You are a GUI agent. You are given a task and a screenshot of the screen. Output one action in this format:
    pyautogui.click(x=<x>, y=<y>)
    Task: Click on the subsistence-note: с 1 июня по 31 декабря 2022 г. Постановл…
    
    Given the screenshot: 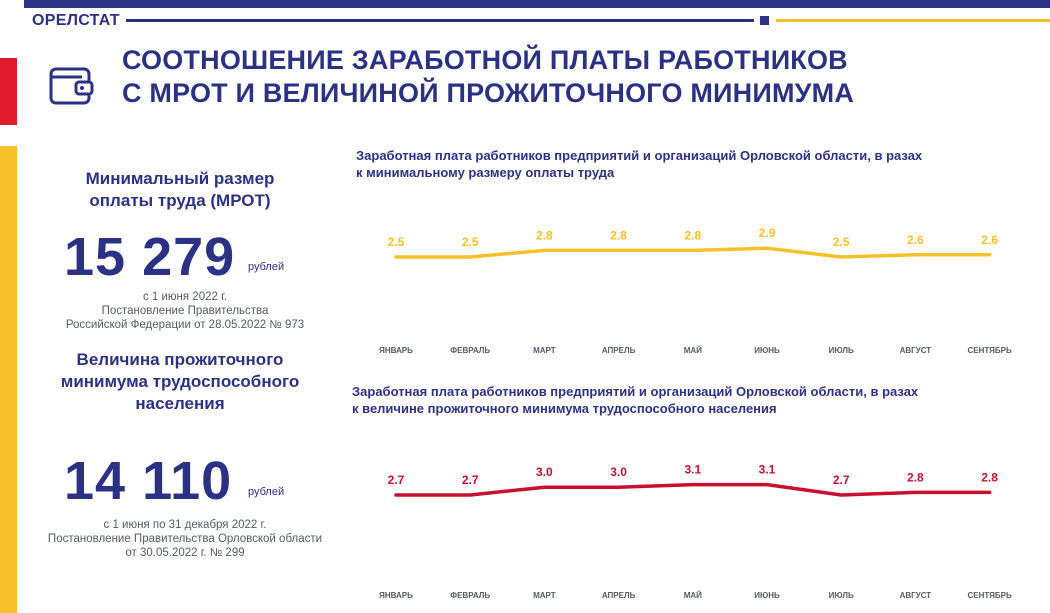 What is the action you would take?
    pyautogui.click(x=185, y=539)
    